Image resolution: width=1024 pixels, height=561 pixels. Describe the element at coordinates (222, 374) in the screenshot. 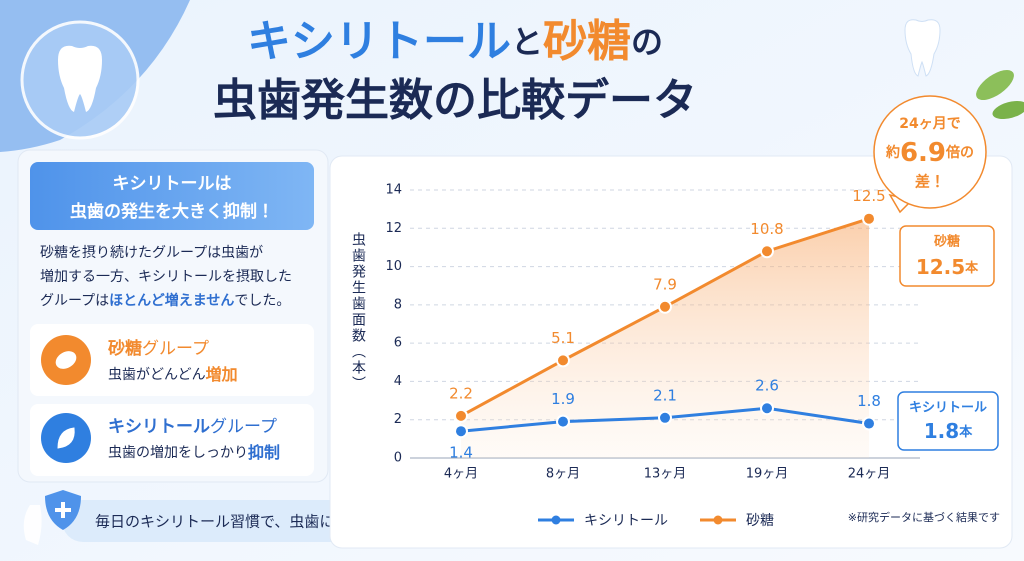

I see `group-text-emphasis: 増加` at that location.